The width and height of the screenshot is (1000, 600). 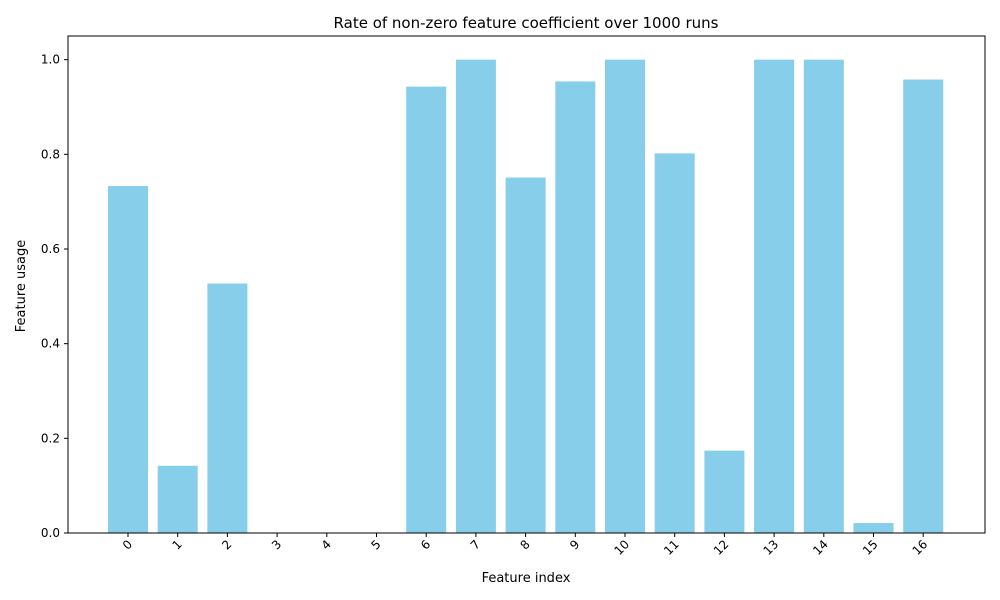 What do you see at coordinates (920, 547) in the screenshot?
I see `x-tick-label: 16` at bounding box center [920, 547].